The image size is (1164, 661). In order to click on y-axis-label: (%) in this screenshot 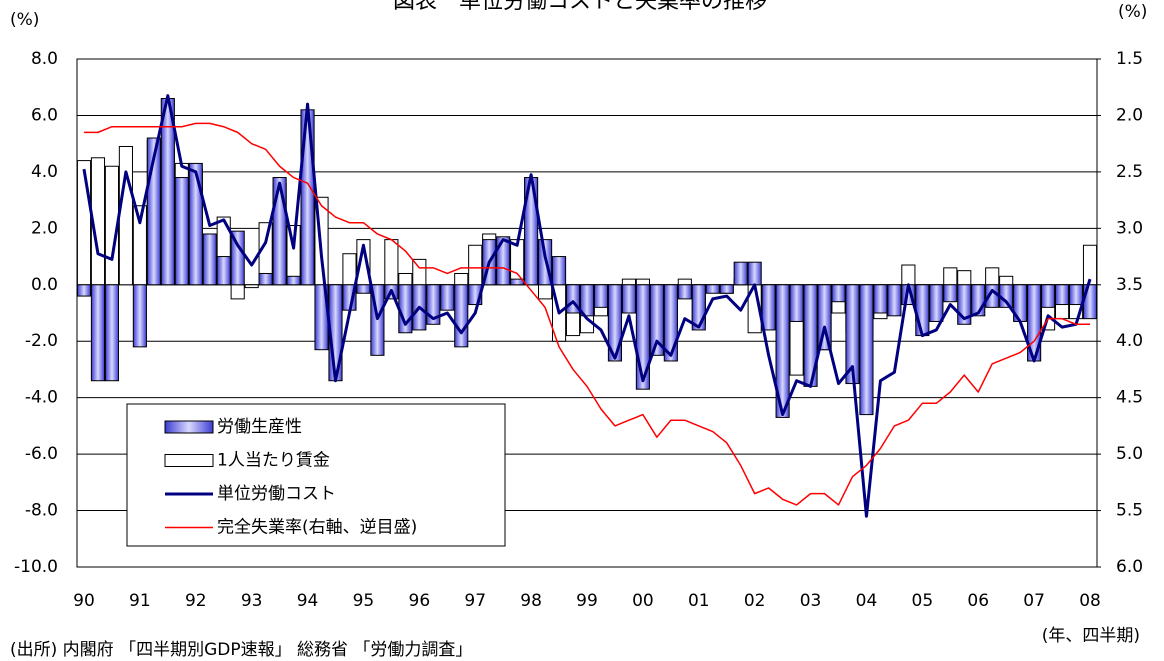, I will do `click(24, 20)`.